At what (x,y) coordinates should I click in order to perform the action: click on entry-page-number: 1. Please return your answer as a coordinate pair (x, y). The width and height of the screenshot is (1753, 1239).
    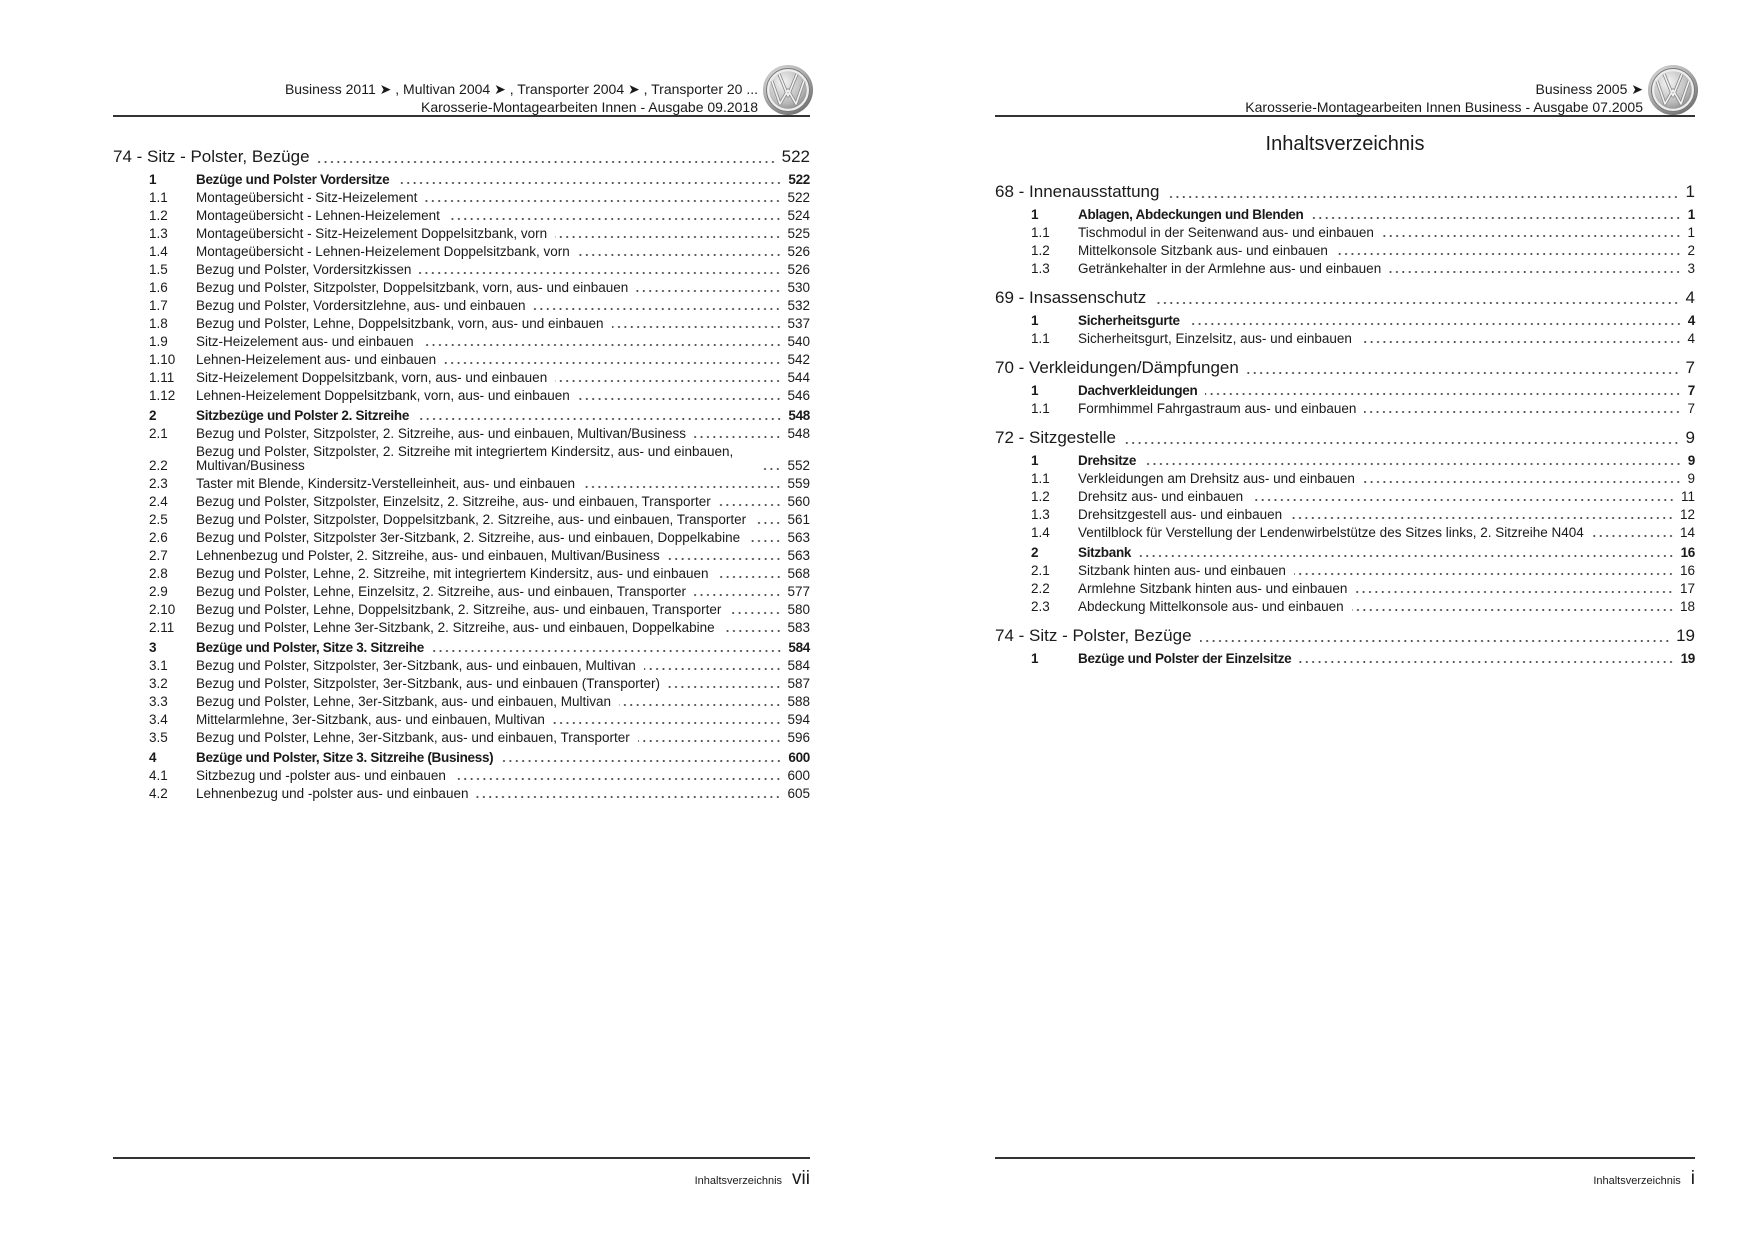
    Looking at the image, I should click on (1691, 214).